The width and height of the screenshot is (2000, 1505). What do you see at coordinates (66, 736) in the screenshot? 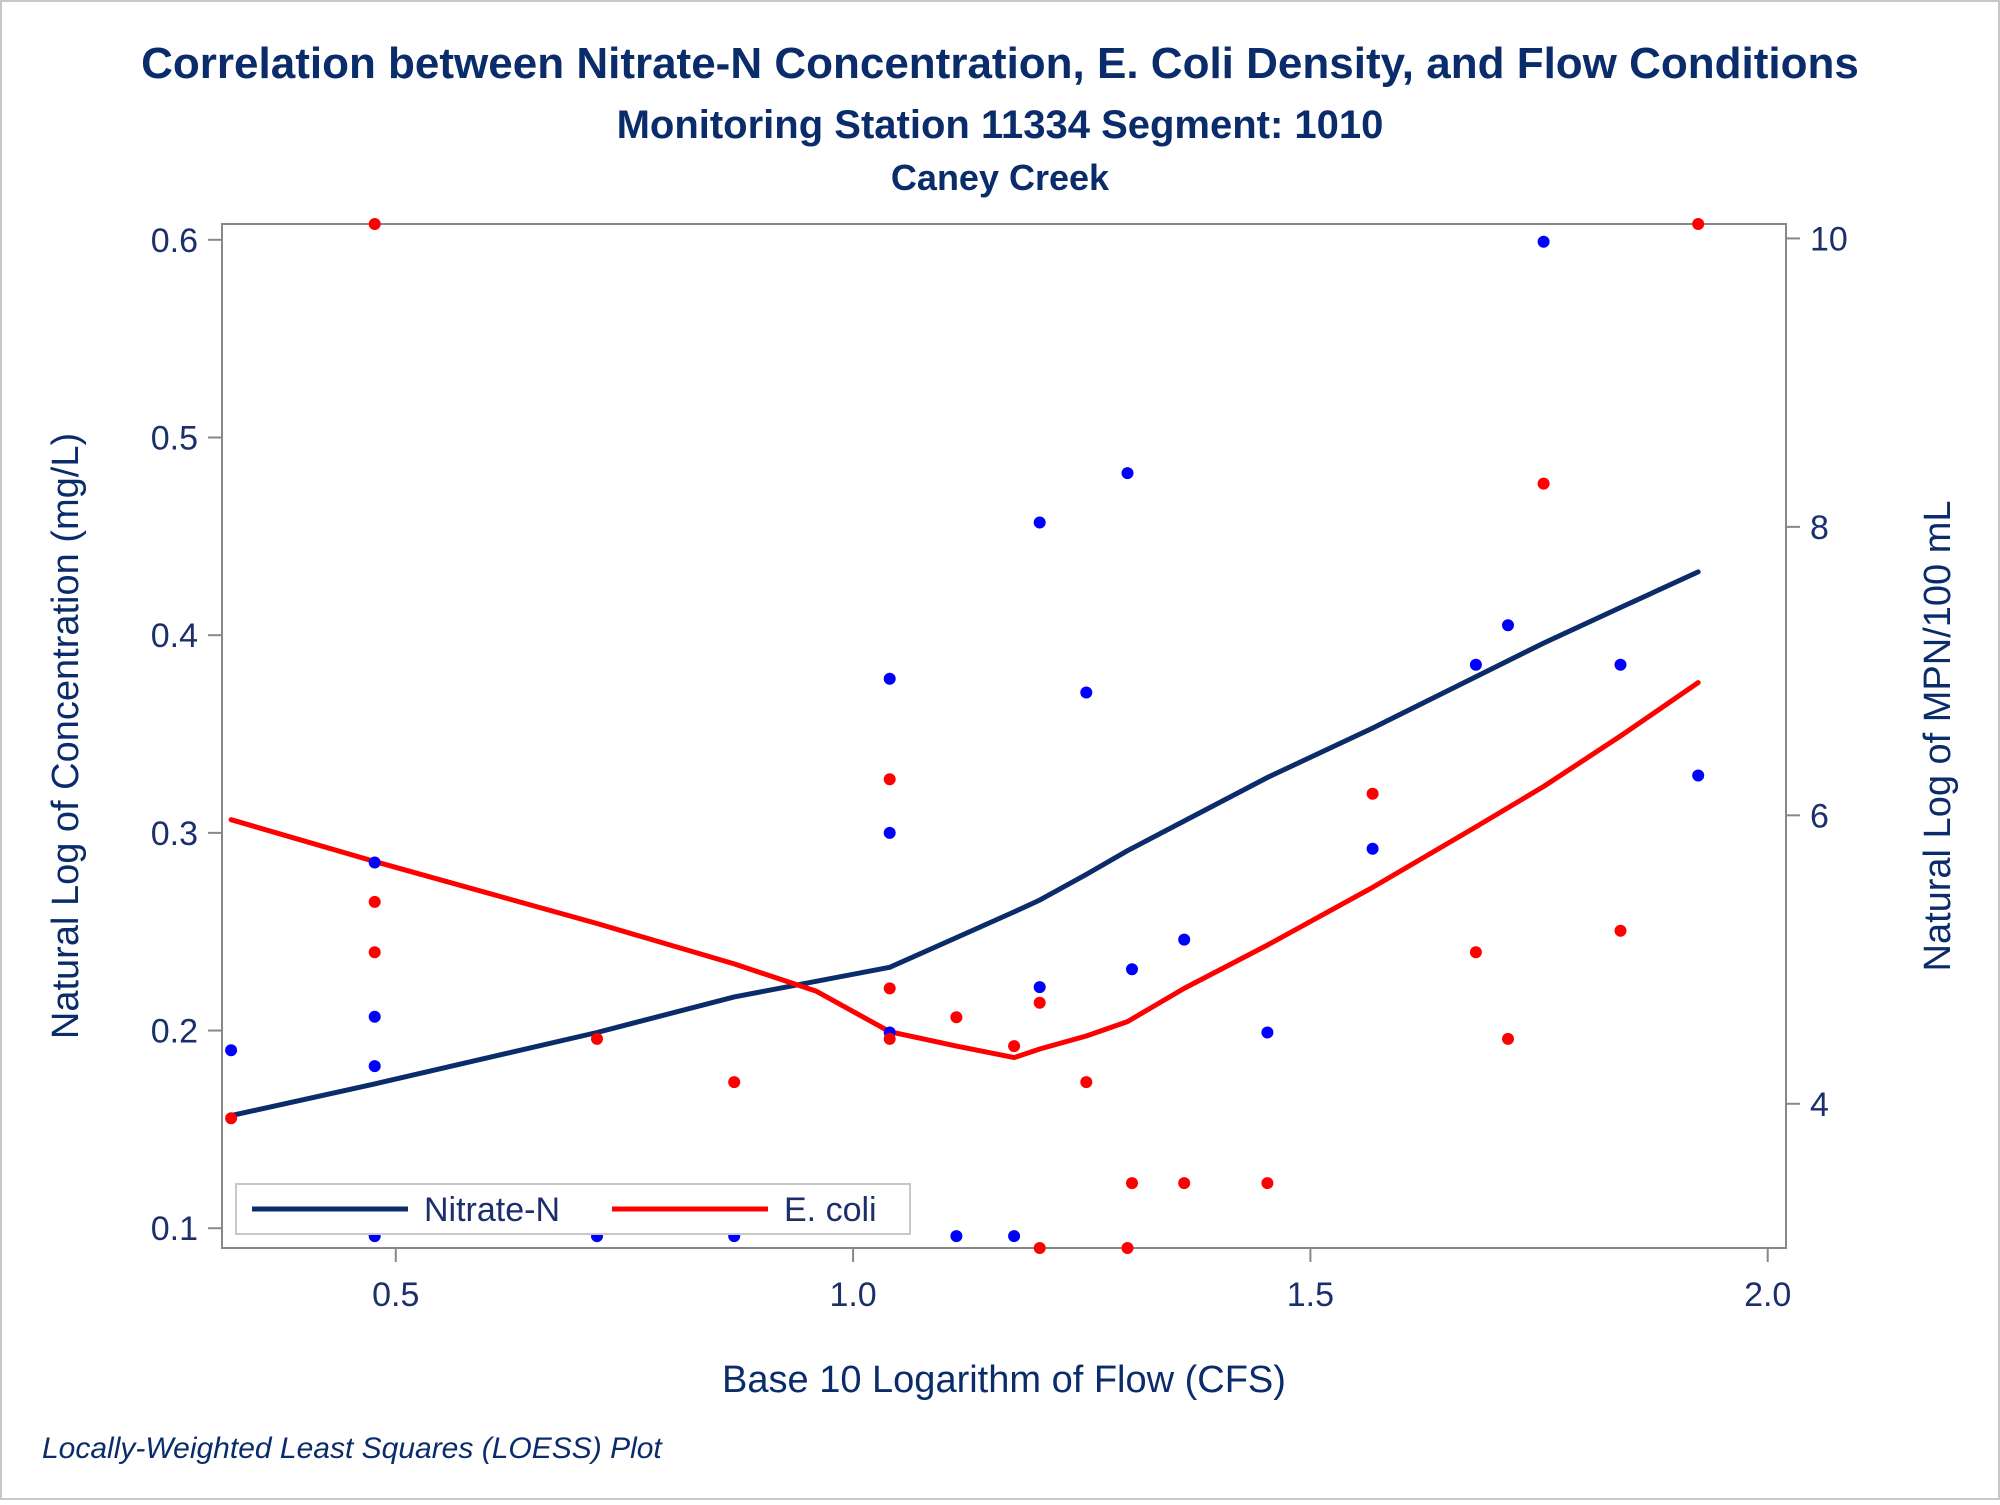
I see `y-axis-label: Natural Log of Concentration (mg/L)` at bounding box center [66, 736].